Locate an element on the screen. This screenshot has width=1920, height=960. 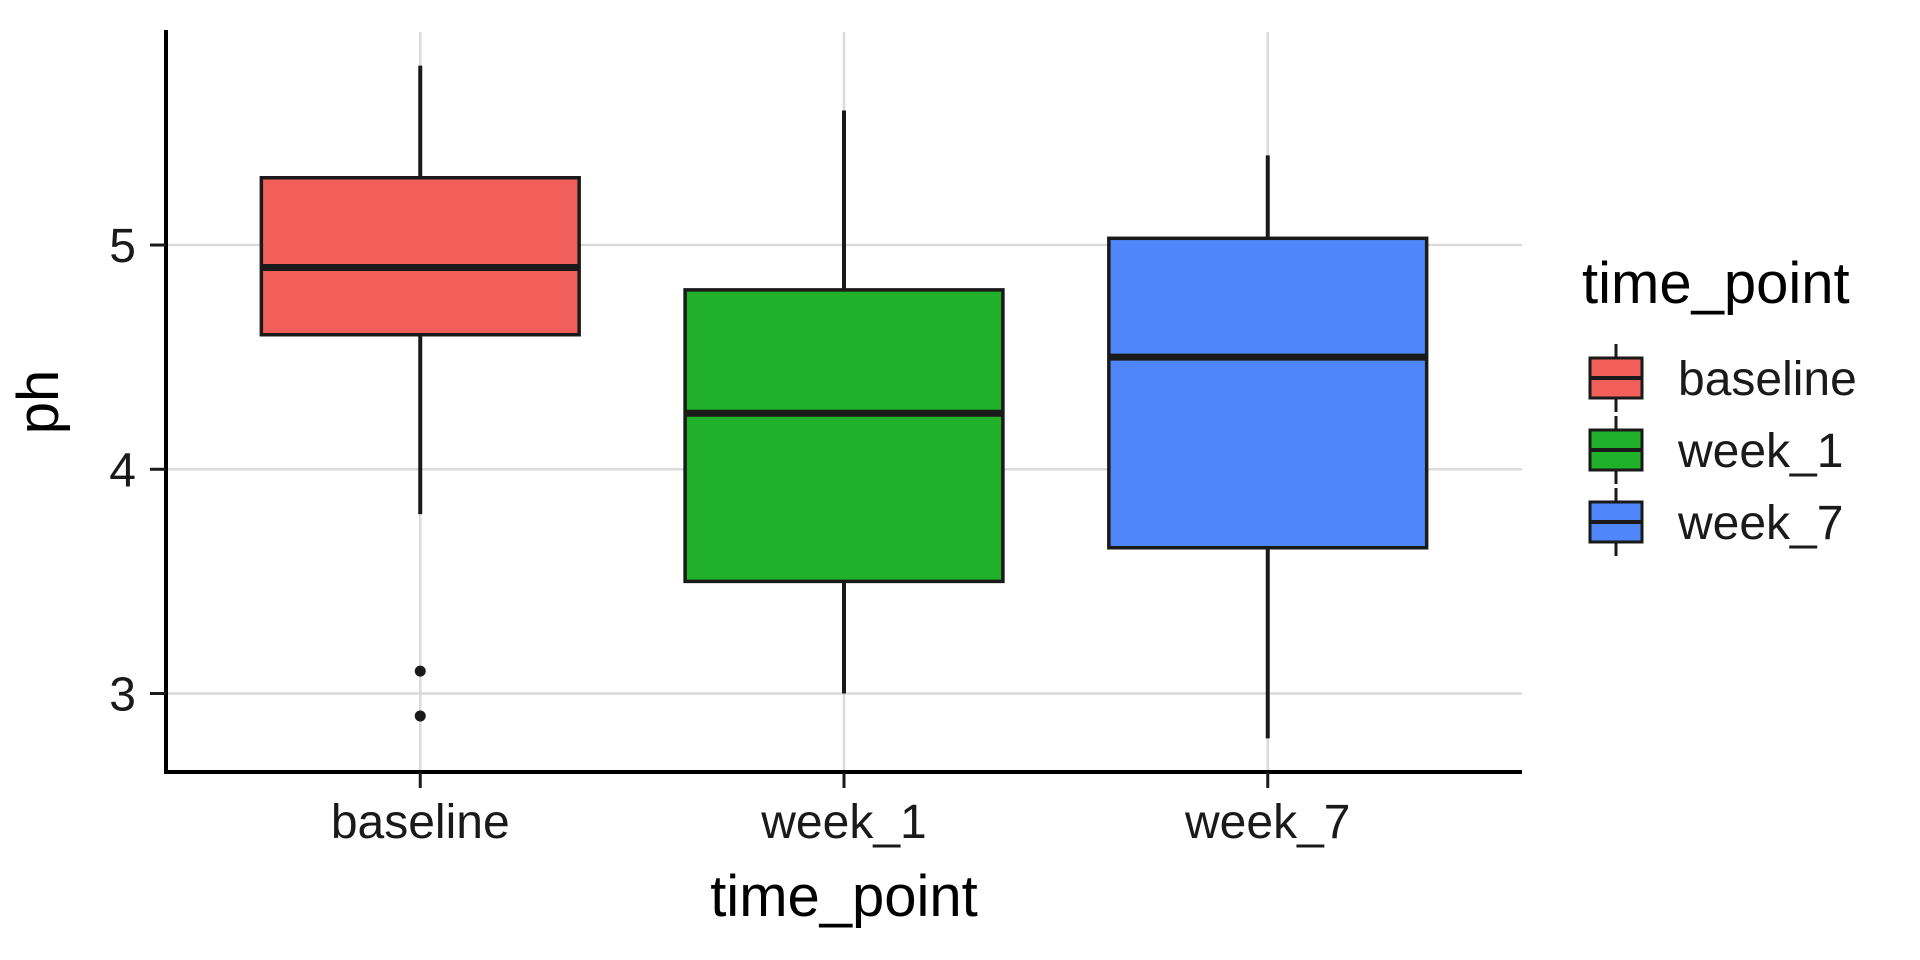
legend-entry-week_7: week_7 is located at coordinates (1715, 522).